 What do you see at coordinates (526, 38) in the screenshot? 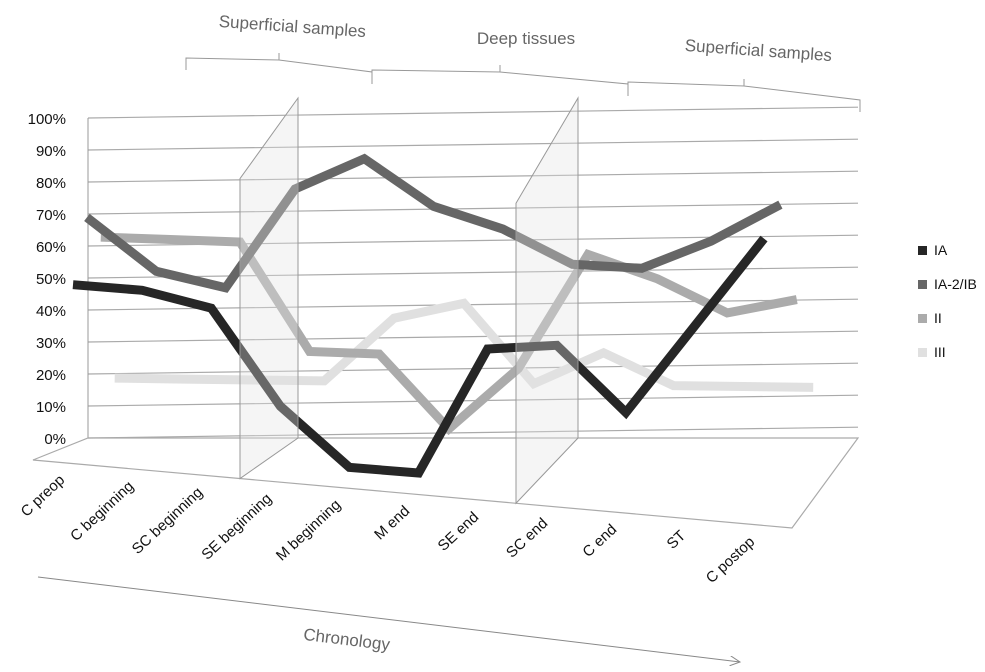
I see `region-label-2: Deep tissues` at bounding box center [526, 38].